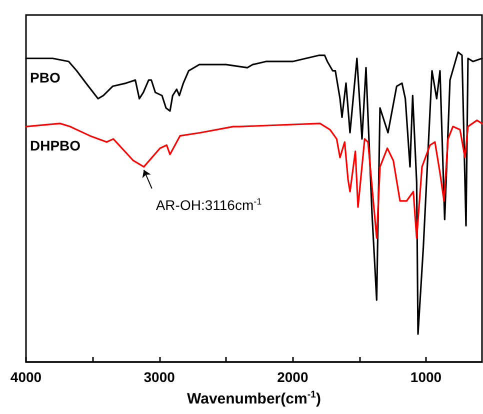 The image size is (483, 414). I want to click on x-tick-label: 4000, so click(26, 377).